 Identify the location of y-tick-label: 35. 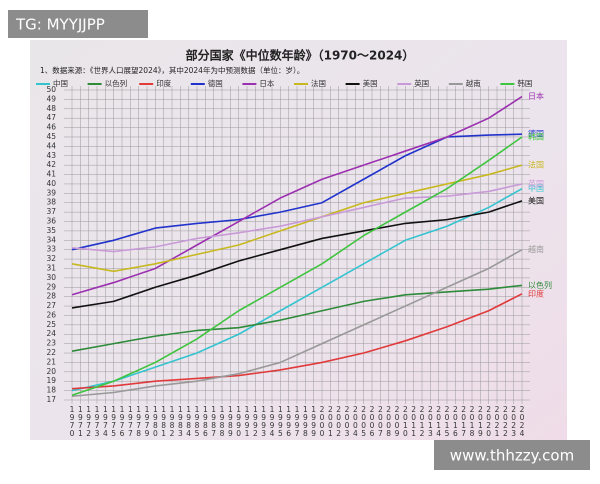
(51, 230).